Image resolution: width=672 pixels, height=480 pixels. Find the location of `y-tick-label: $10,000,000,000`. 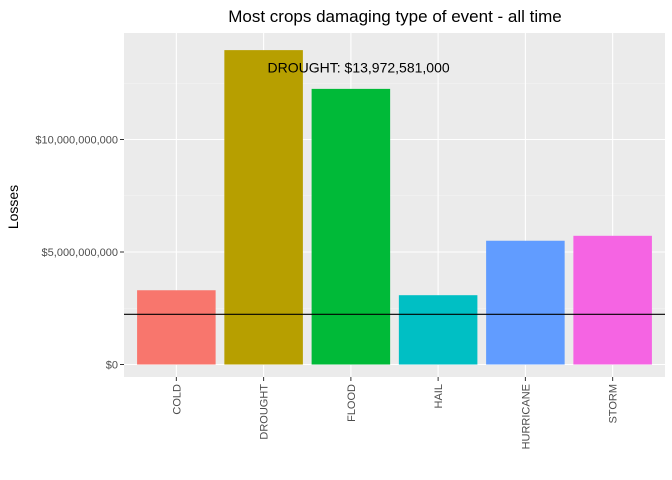

y-tick-label: $10,000,000,000 is located at coordinates (76, 141).